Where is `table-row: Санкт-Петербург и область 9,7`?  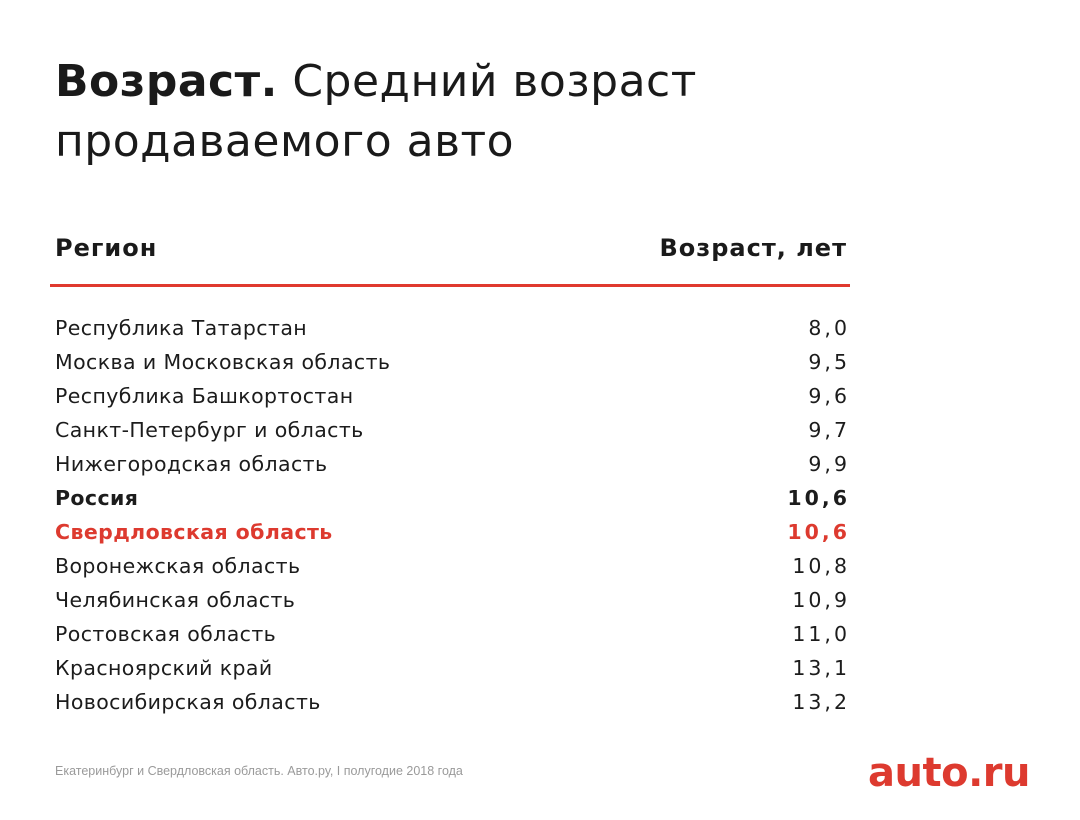
table-row: Санкт-Петербург и область 9,7 is located at coordinates (451, 430).